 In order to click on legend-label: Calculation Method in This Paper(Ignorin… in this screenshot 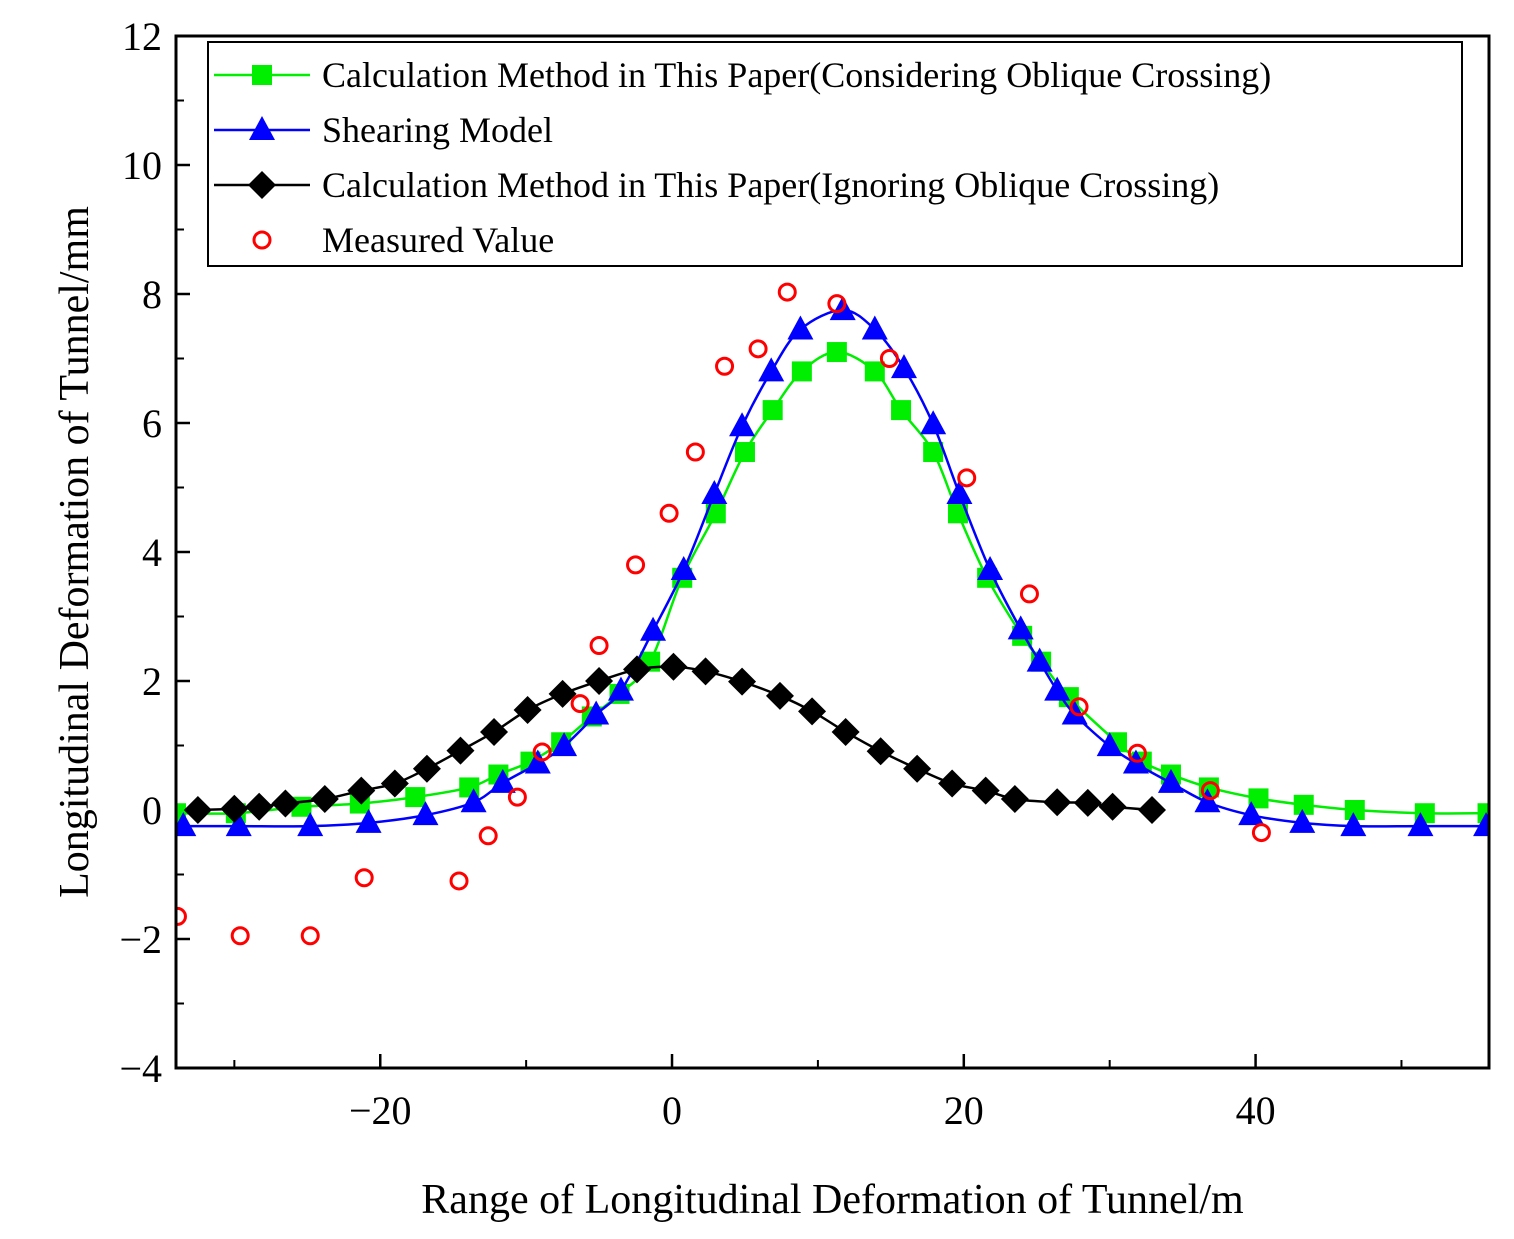, I will do `click(770, 185)`.